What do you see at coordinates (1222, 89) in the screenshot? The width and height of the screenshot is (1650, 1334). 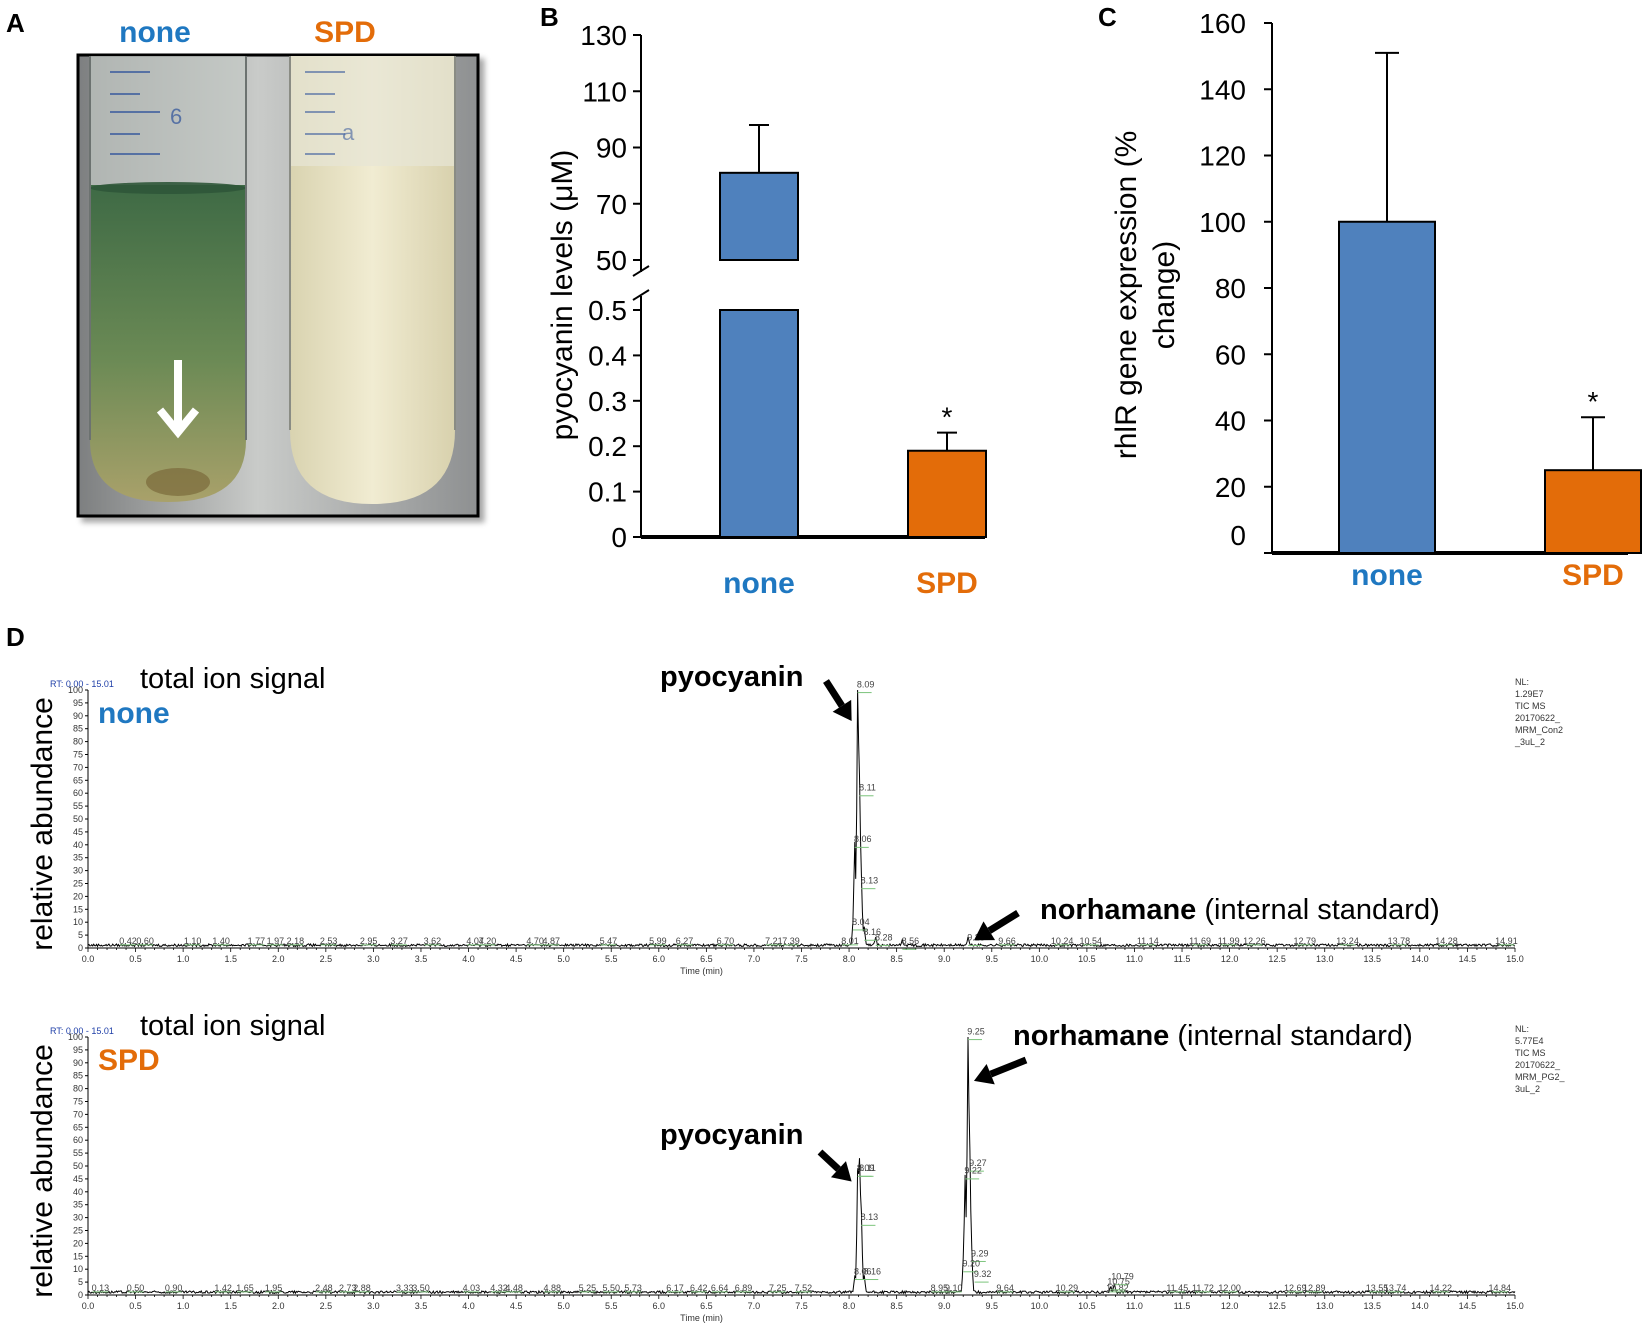 I see `panel-c-ytick-label: 140` at bounding box center [1222, 89].